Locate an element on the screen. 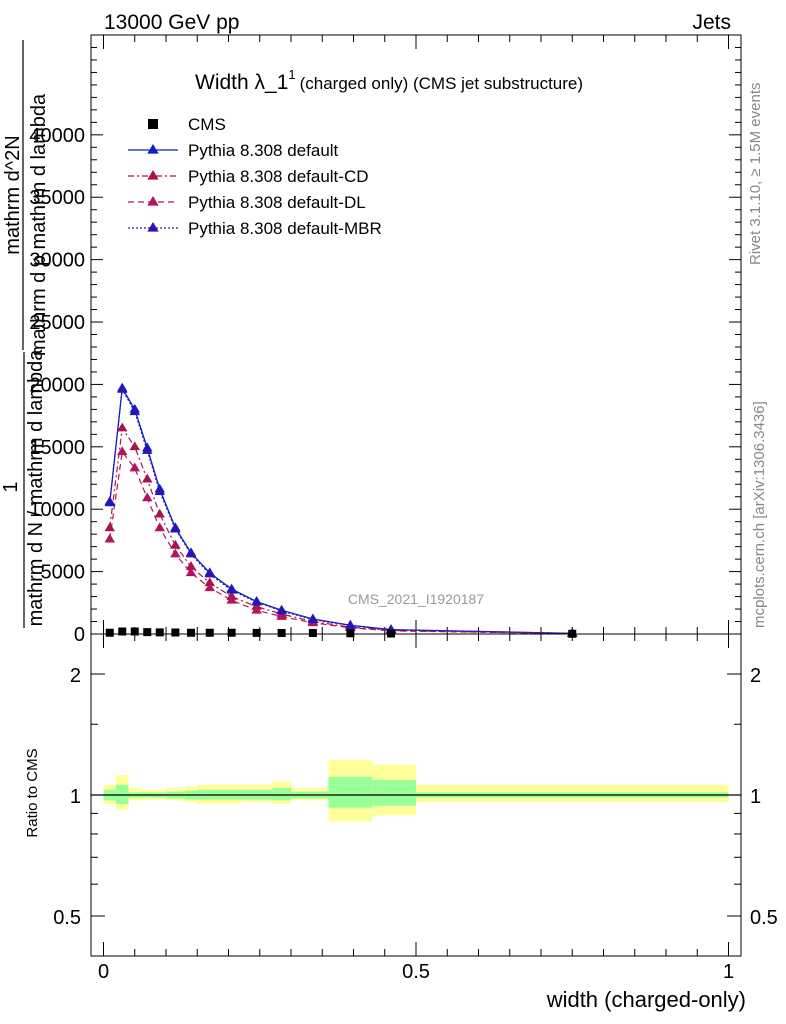 This screenshot has height=1024, width=786. header-jets: Jets is located at coordinates (711, 22).